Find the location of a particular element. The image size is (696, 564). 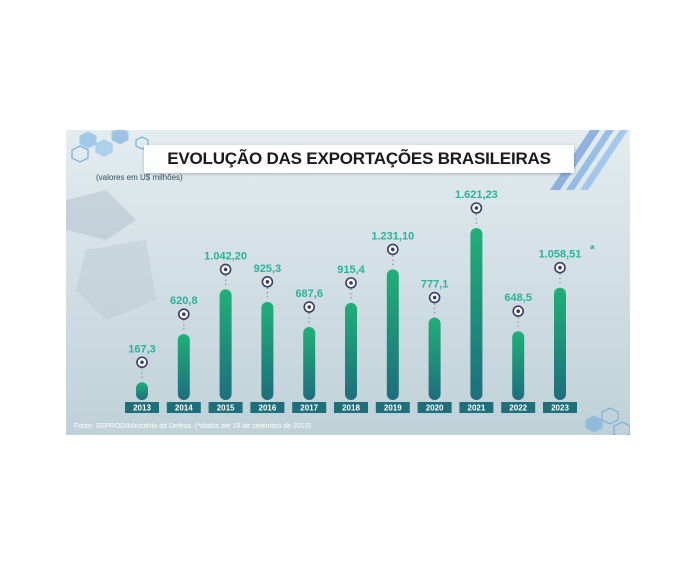

year-label-2020: 2020 is located at coordinates (435, 408).